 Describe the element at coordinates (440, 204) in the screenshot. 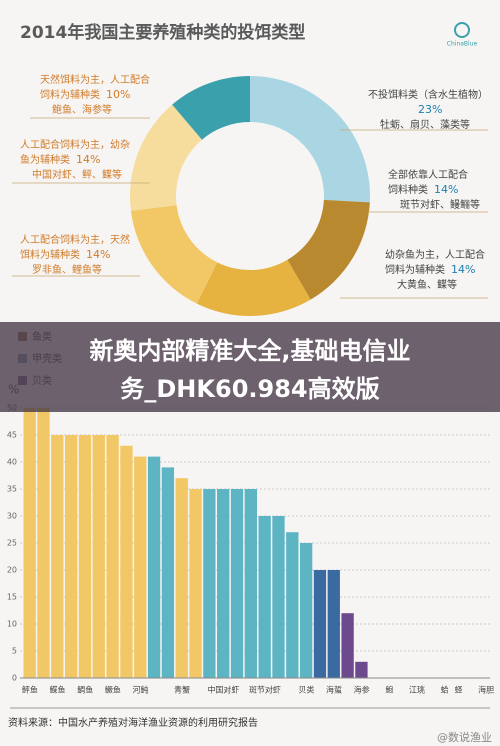

I see `segment-example: 斑节对虾、鳗鲡等` at that location.